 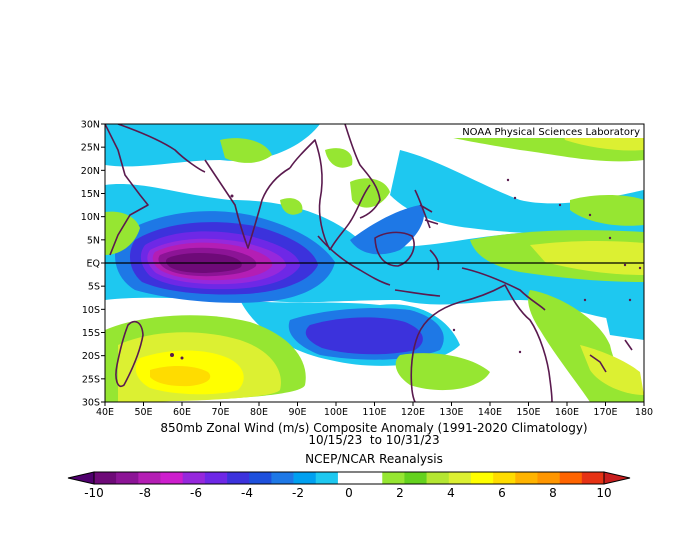 What do you see at coordinates (374, 459) in the screenshot?
I see `caption-source: NCEP/NCAR Reanalysis` at bounding box center [374, 459].